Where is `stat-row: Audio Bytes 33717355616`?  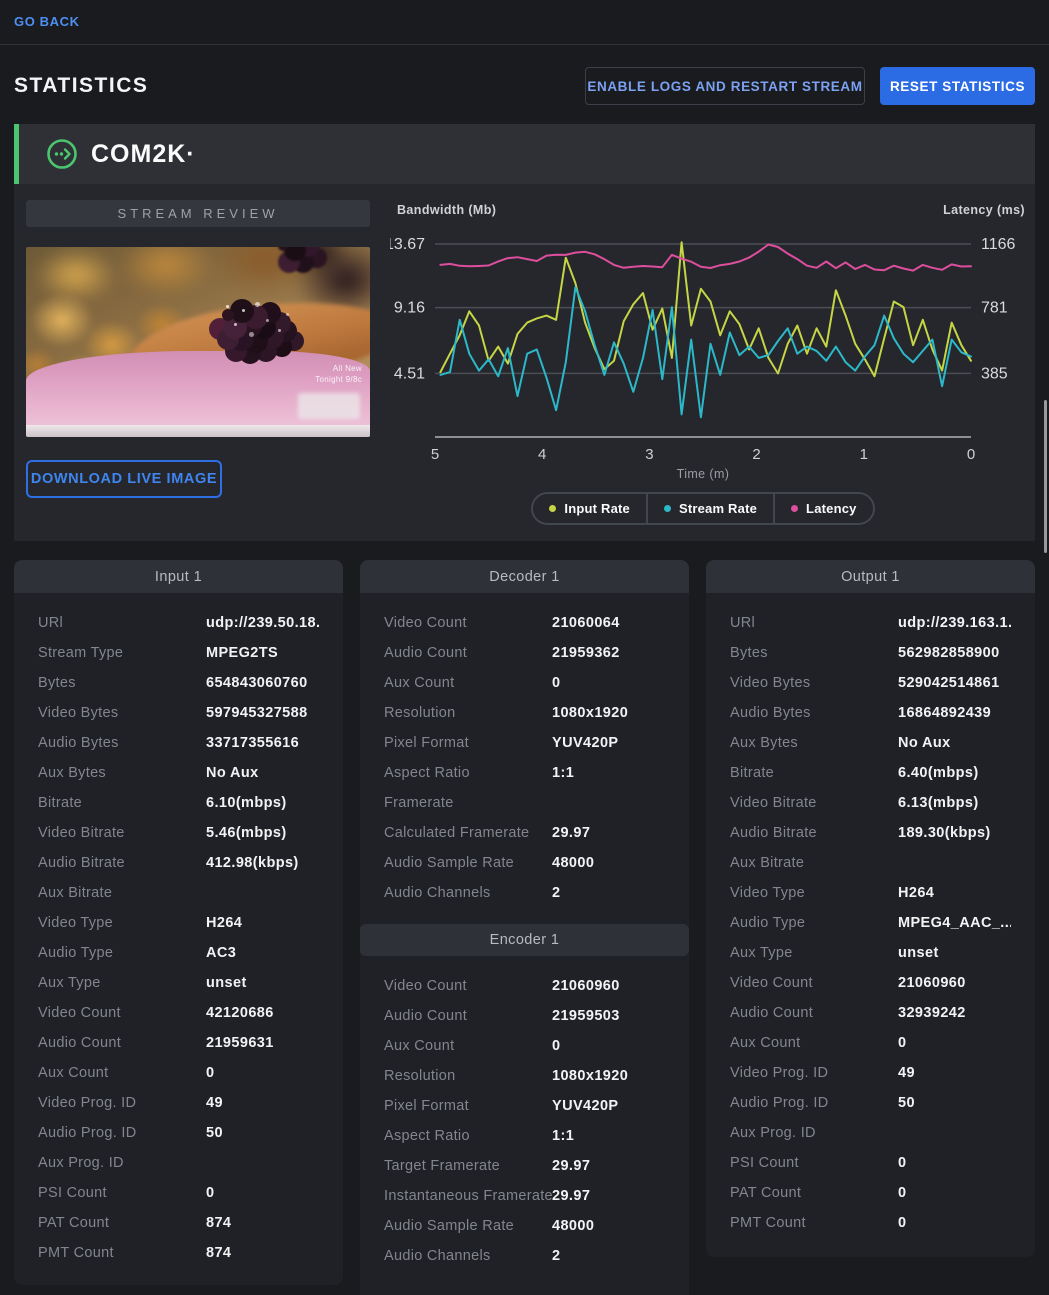
stat-row: Audio Bytes 33717355616 is located at coordinates (178, 743).